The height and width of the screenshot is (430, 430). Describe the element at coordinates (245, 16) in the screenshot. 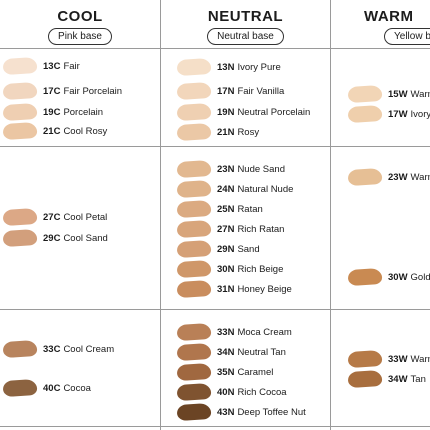

I see `column-title: NEUTRAL` at that location.